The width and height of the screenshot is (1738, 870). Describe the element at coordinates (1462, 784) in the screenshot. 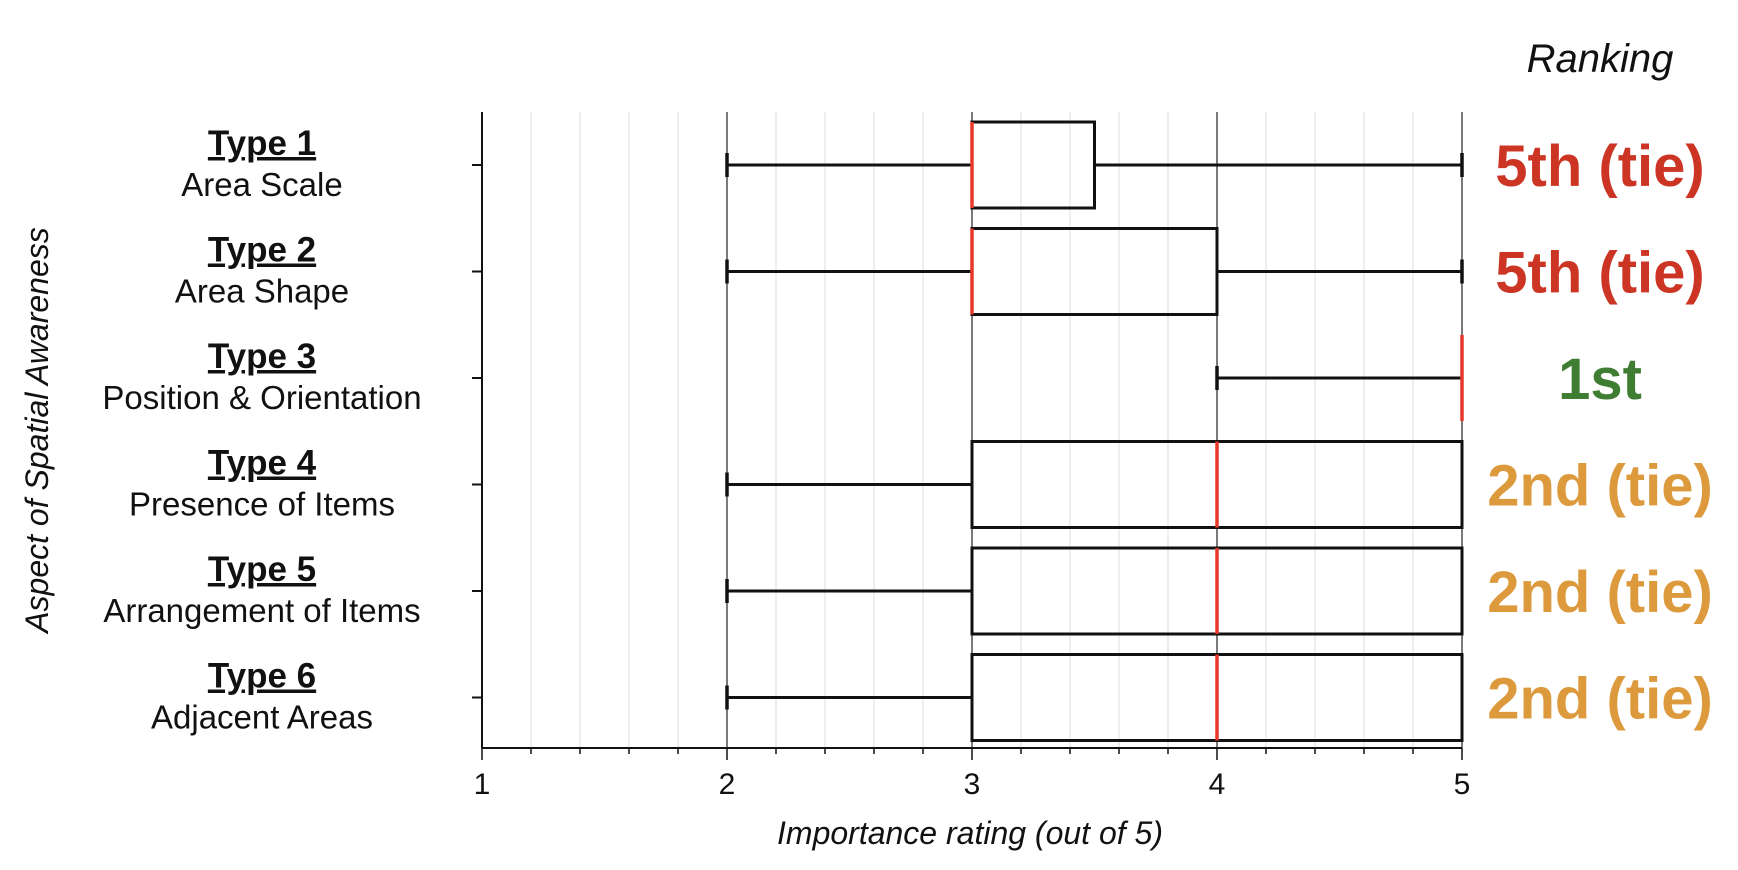

I see `x-tick-label: 5` at that location.